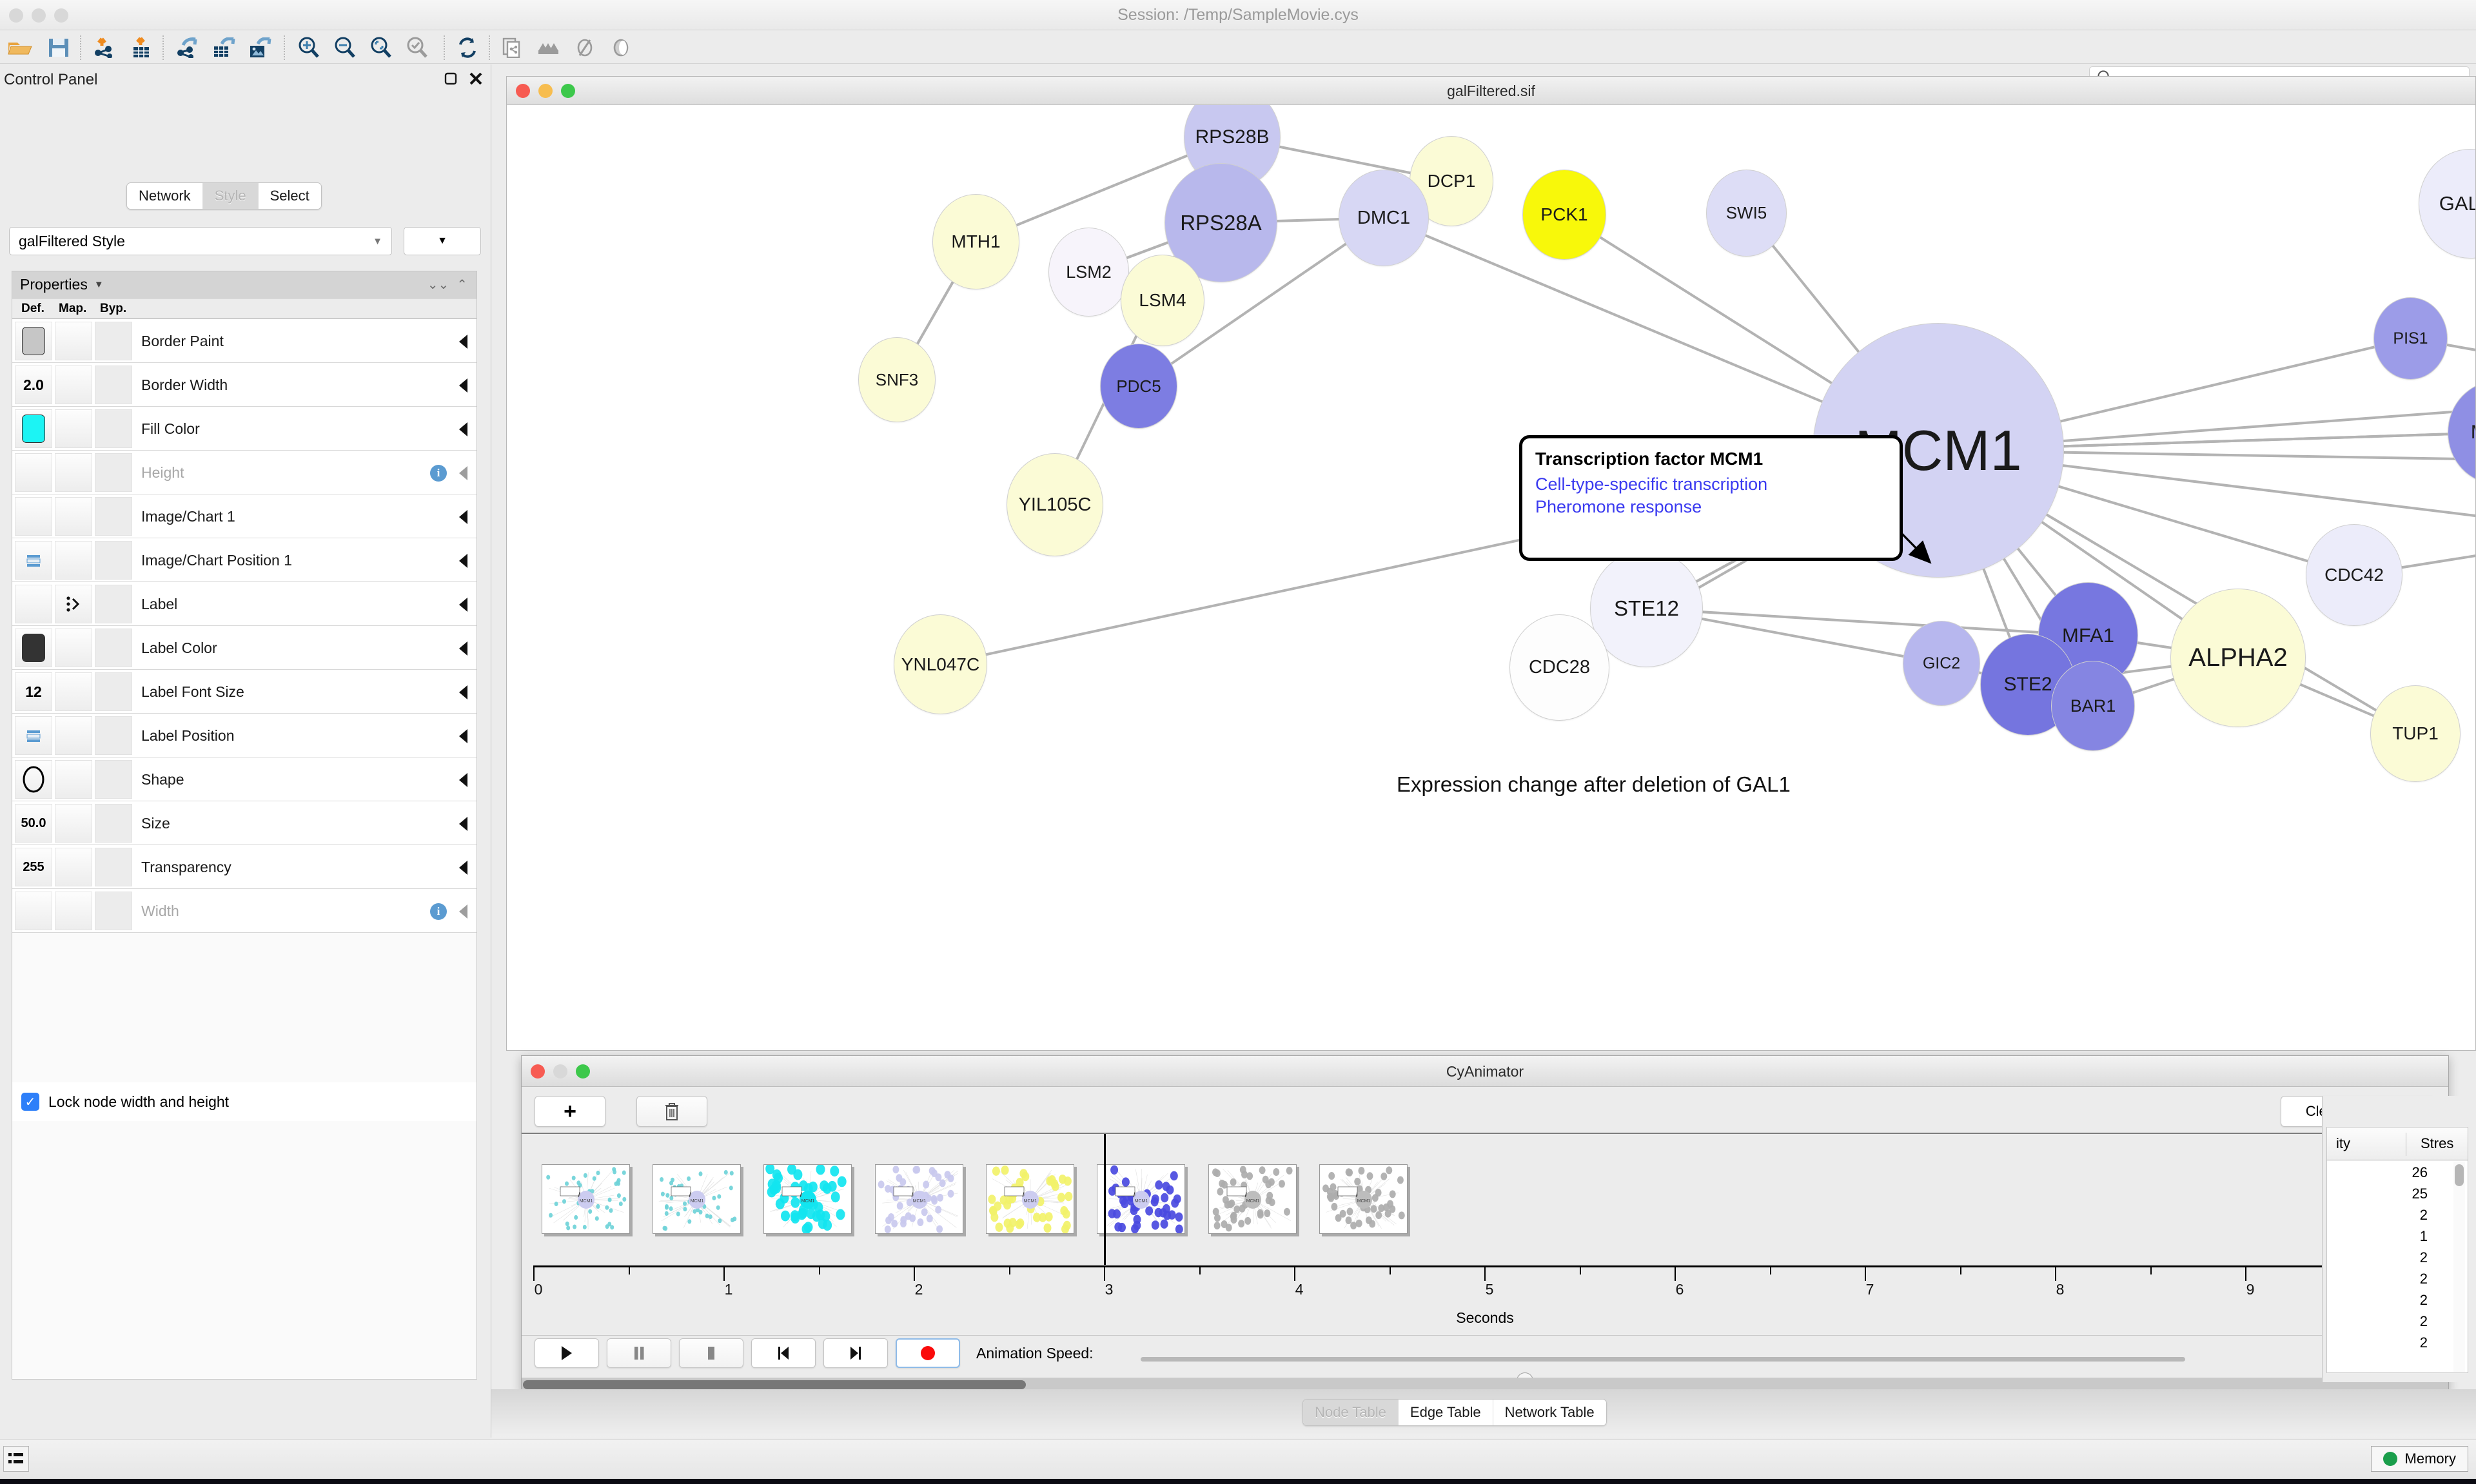  What do you see at coordinates (1663, 1373) in the screenshot?
I see `animation-speed-slider` at bounding box center [1663, 1373].